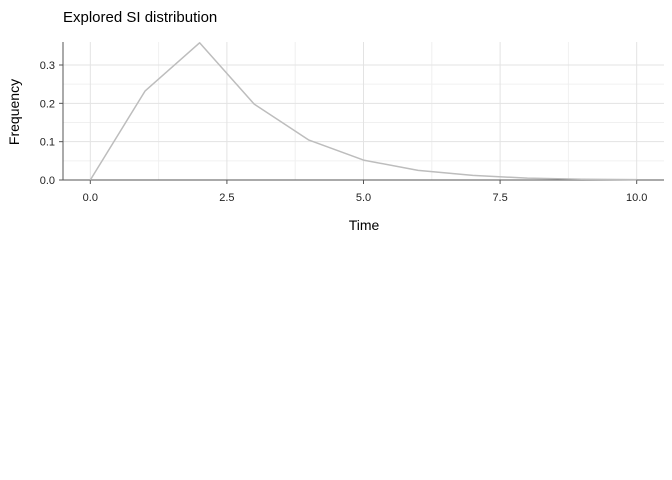 Image resolution: width=672 pixels, height=480 pixels. What do you see at coordinates (363, 198) in the screenshot?
I see `x-tick-label: 5.0` at bounding box center [363, 198].